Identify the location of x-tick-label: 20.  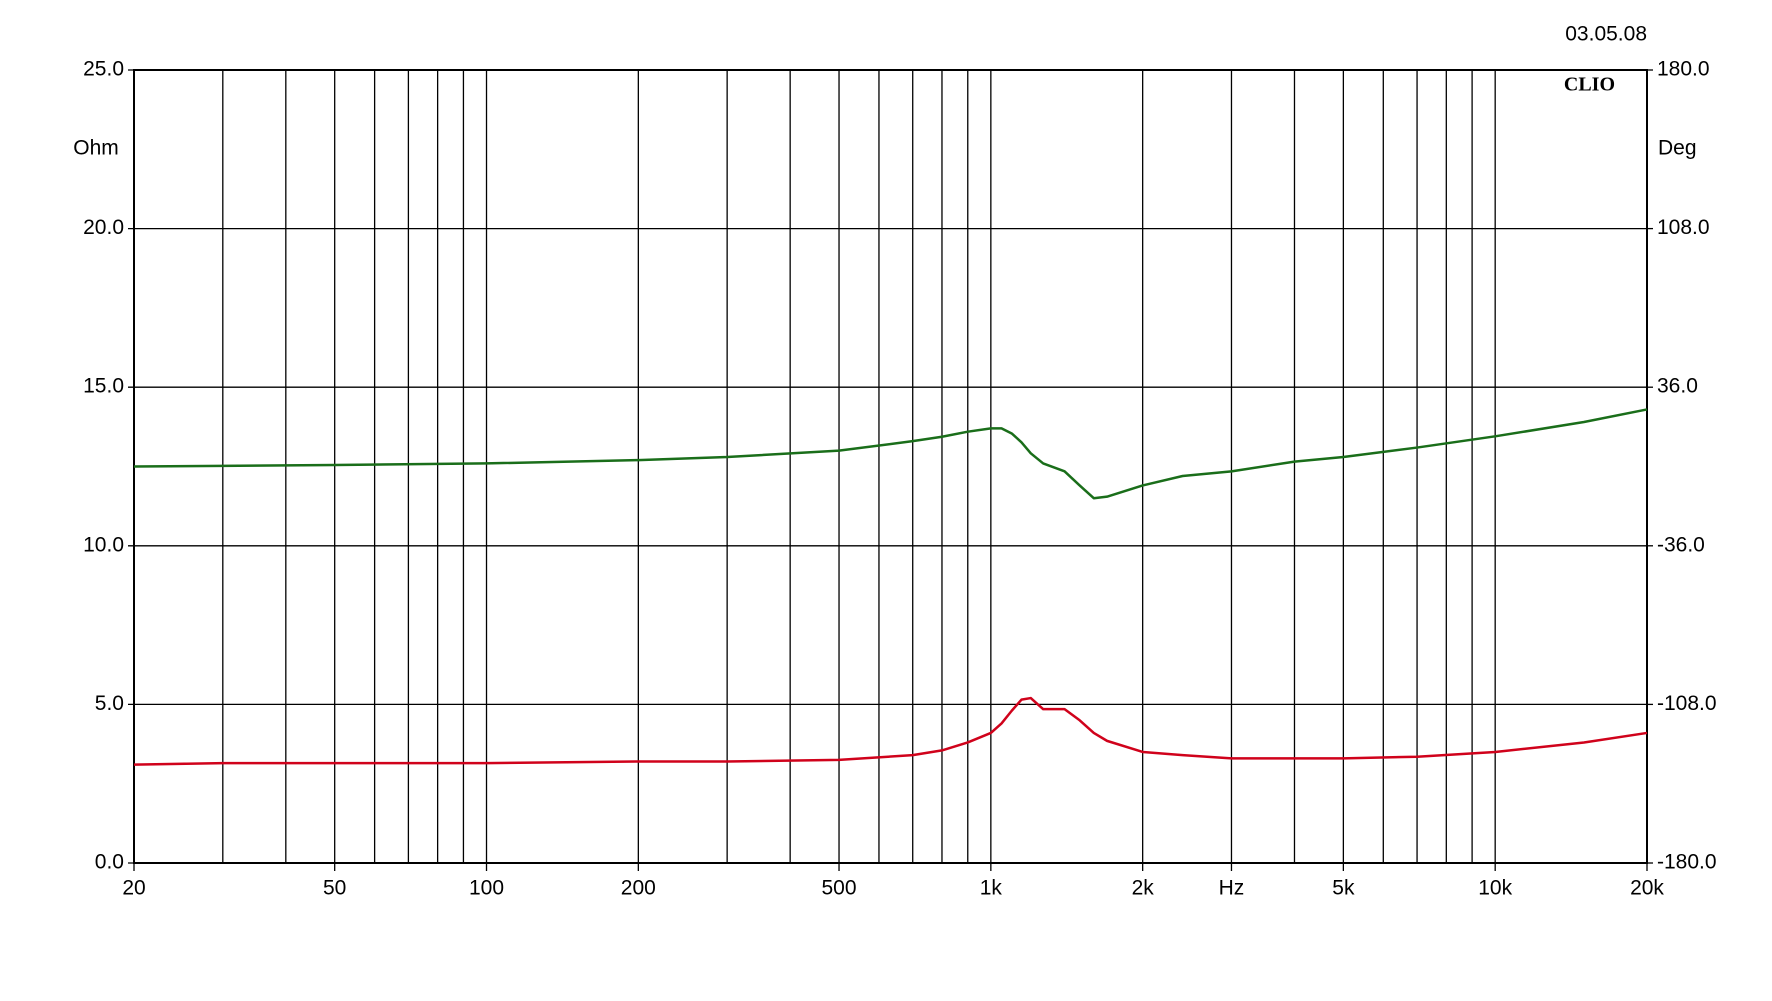
(133, 888).